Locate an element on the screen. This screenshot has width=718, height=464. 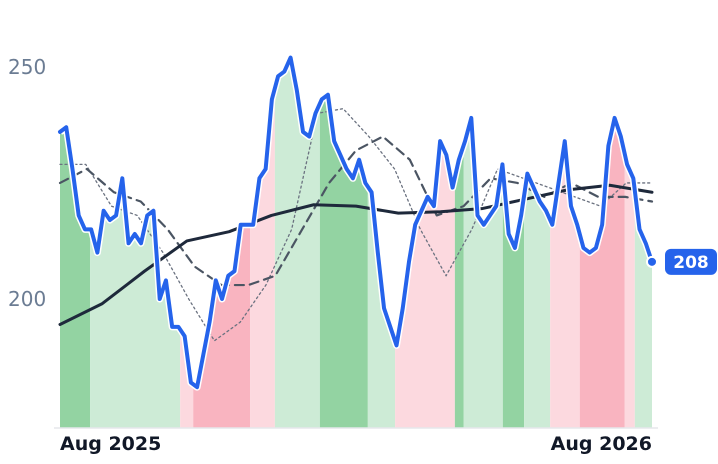
last-value-label: 208 is located at coordinates (691, 263).